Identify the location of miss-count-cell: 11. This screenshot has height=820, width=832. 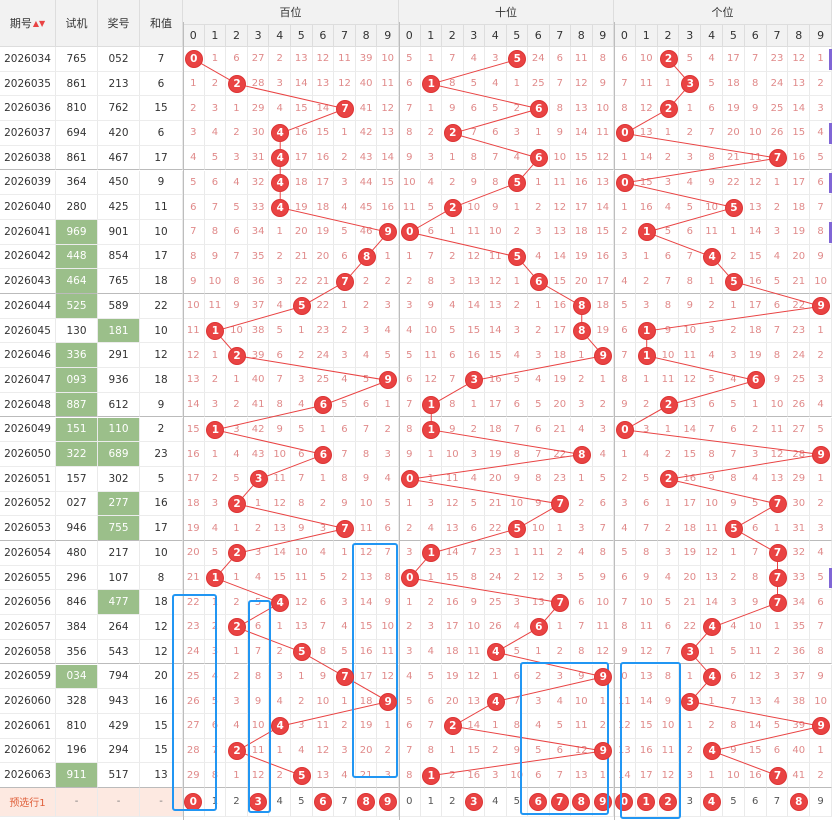
(668, 380).